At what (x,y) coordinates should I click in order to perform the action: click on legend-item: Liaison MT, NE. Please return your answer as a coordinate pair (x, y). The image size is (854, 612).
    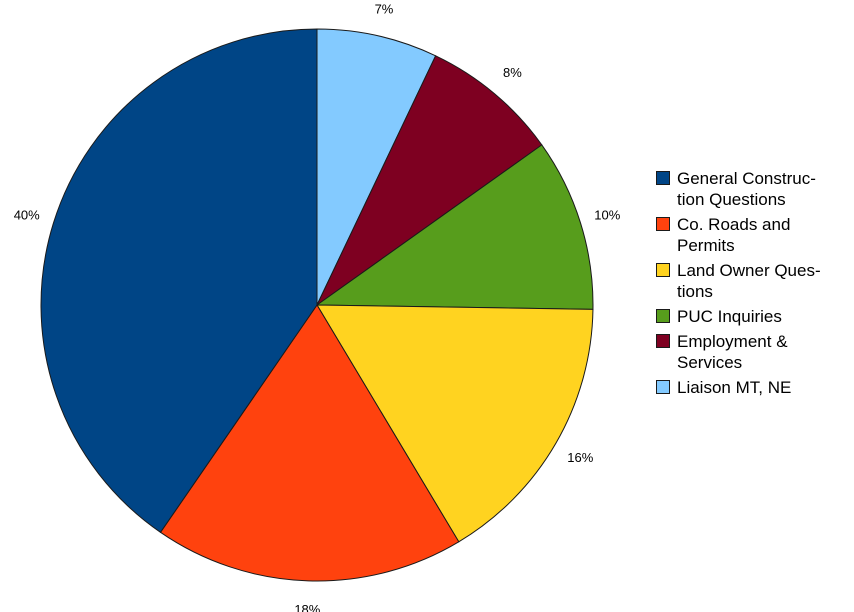
    Looking at the image, I should click on (753, 387).